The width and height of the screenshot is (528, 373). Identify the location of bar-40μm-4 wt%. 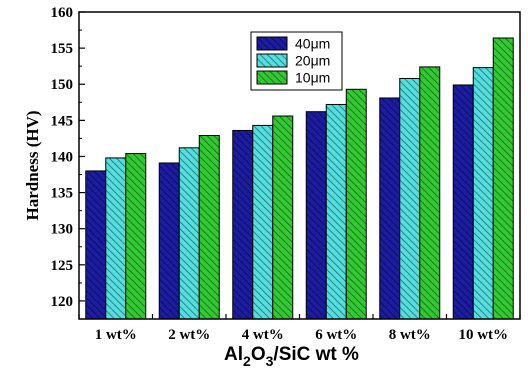
(243, 224).